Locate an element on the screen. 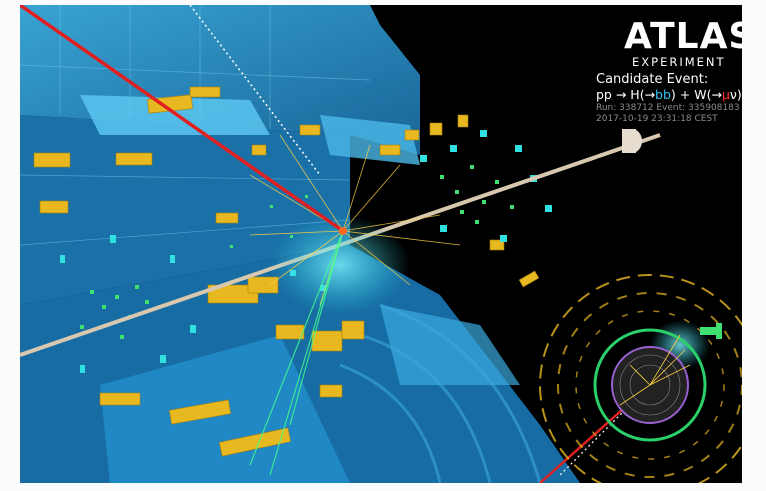 The image size is (766, 491). process-mu: μ is located at coordinates (725, 94).